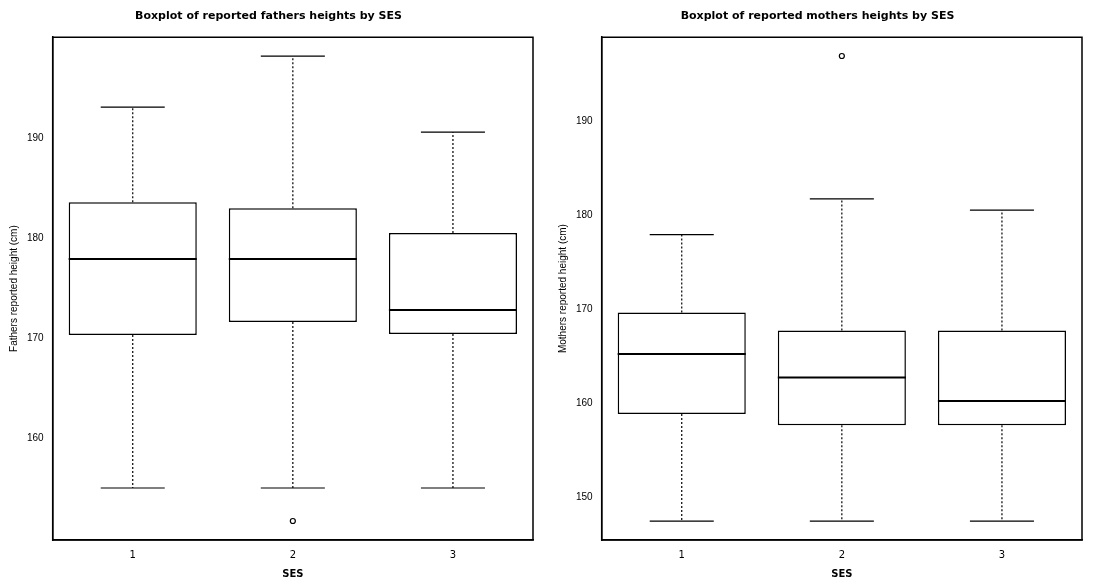 The width and height of the screenshot is (1098, 588). What do you see at coordinates (817, 16) in the screenshot?
I see `chart-title: Boxplot of reported mothers heights by SES` at bounding box center [817, 16].